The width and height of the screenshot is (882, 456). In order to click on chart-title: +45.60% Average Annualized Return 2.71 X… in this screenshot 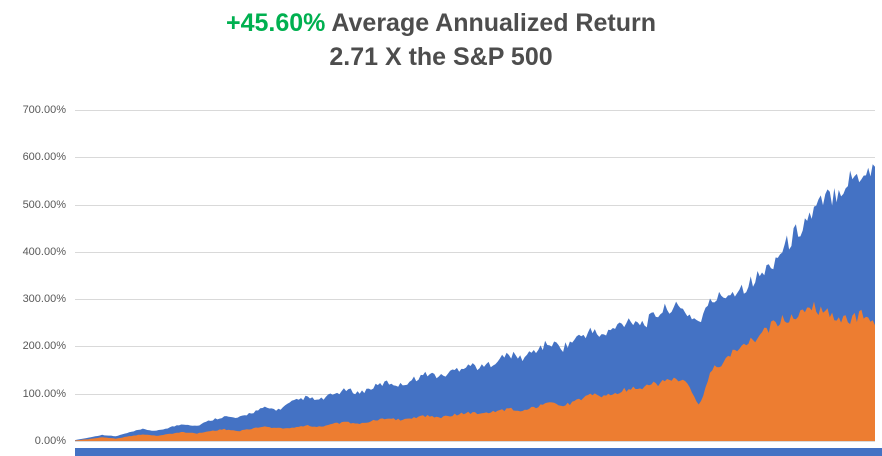, I will do `click(441, 40)`.